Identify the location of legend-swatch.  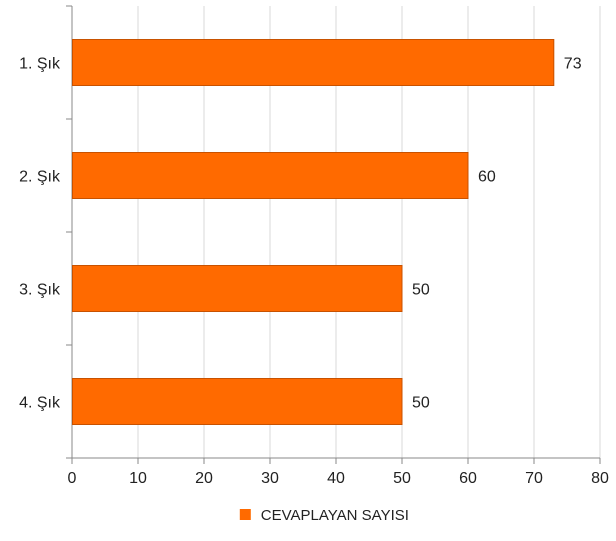
(245, 514).